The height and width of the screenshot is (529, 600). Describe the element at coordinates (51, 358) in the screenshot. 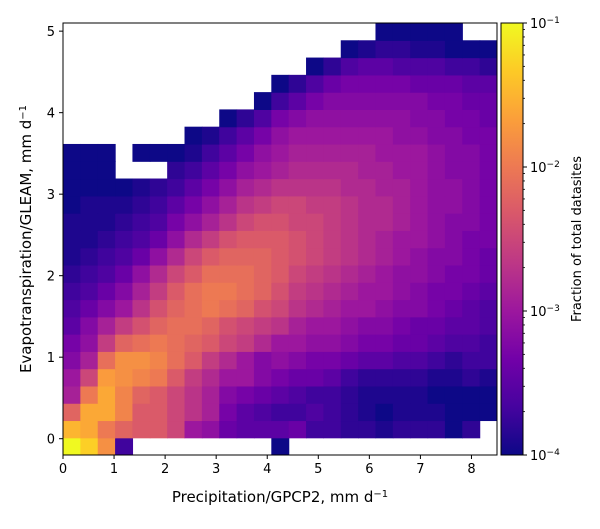

I see `y-tick-label: 1` at that location.